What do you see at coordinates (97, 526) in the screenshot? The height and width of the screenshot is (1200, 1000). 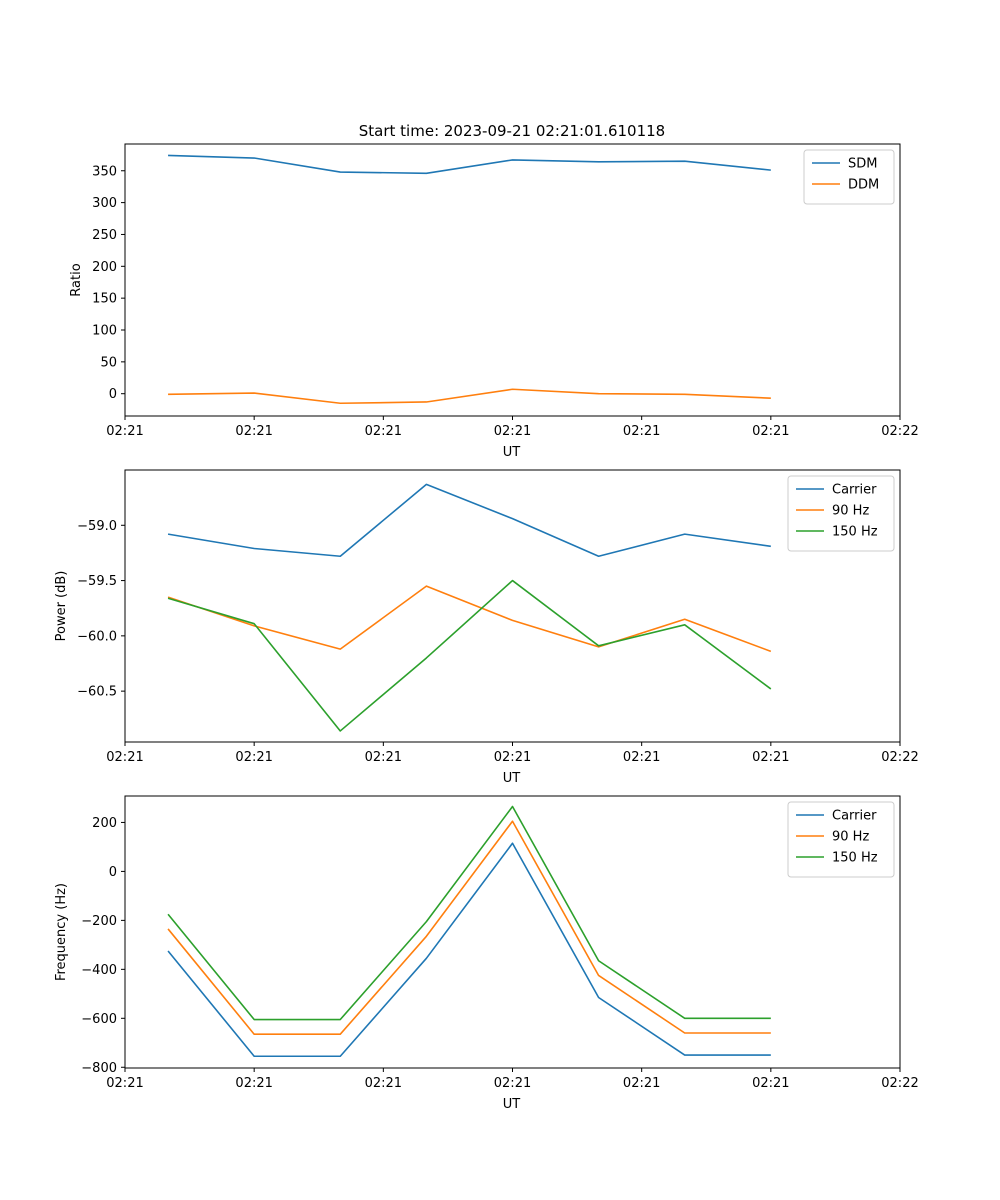 I see `y-tick-label: −59.0` at bounding box center [97, 526].